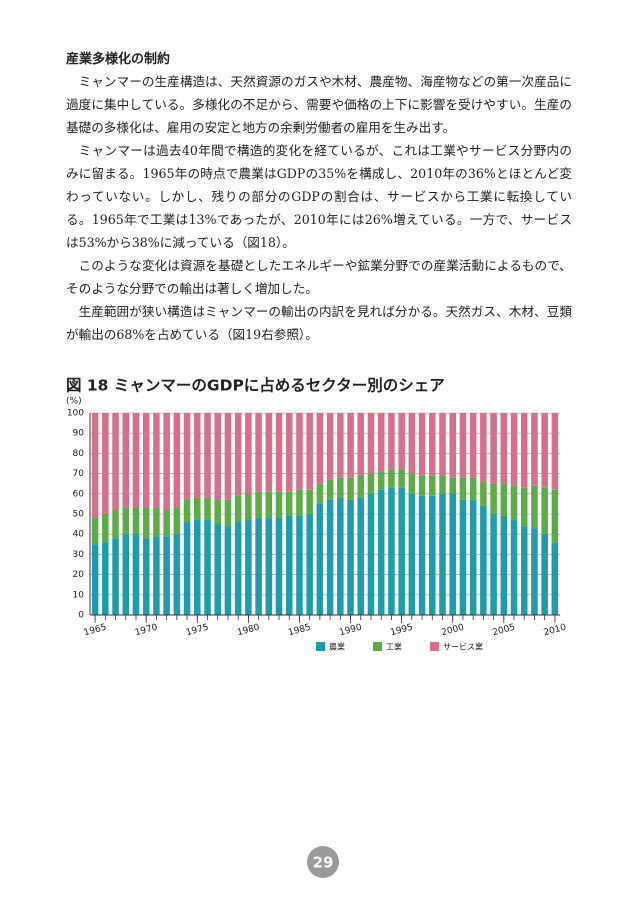 Image resolution: width=634 pixels, height=901 pixels. Describe the element at coordinates (248, 631) in the screenshot. I see `x-tick-label: 1980` at that location.